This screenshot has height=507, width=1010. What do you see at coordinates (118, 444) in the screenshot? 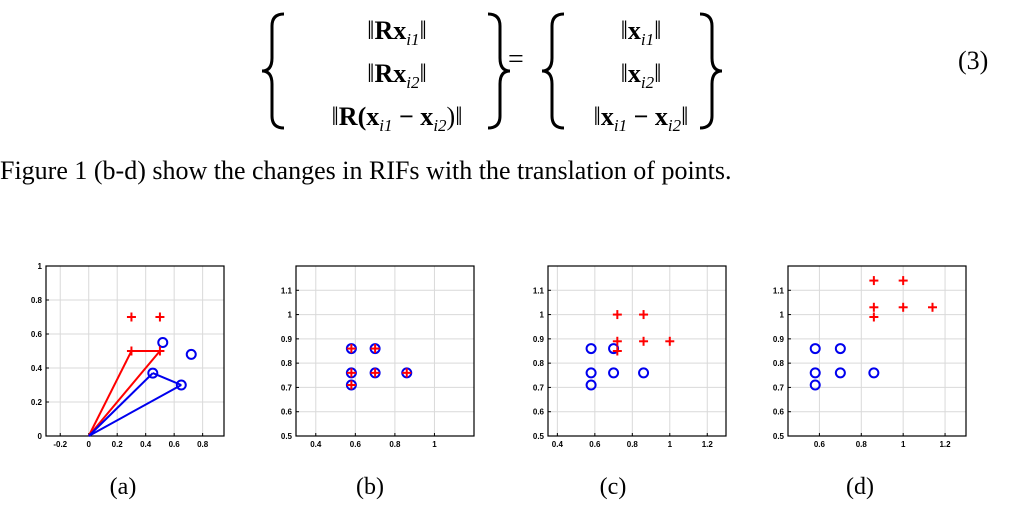
I see `x-tick-label-2: 0.2` at bounding box center [118, 444].